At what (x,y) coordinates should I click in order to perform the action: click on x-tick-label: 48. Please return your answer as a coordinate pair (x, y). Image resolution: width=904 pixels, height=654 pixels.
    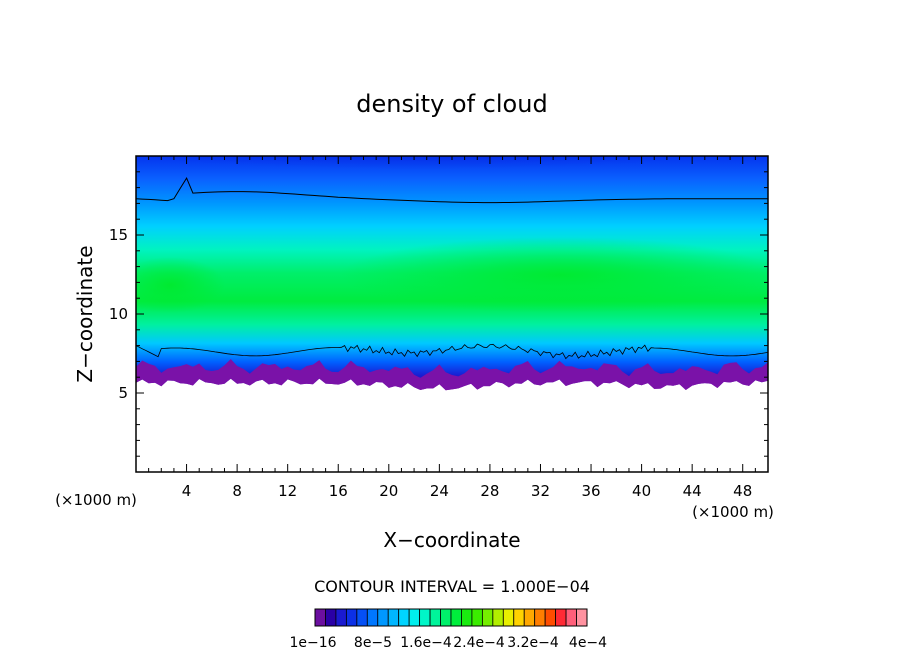
    Looking at the image, I should click on (742, 491).